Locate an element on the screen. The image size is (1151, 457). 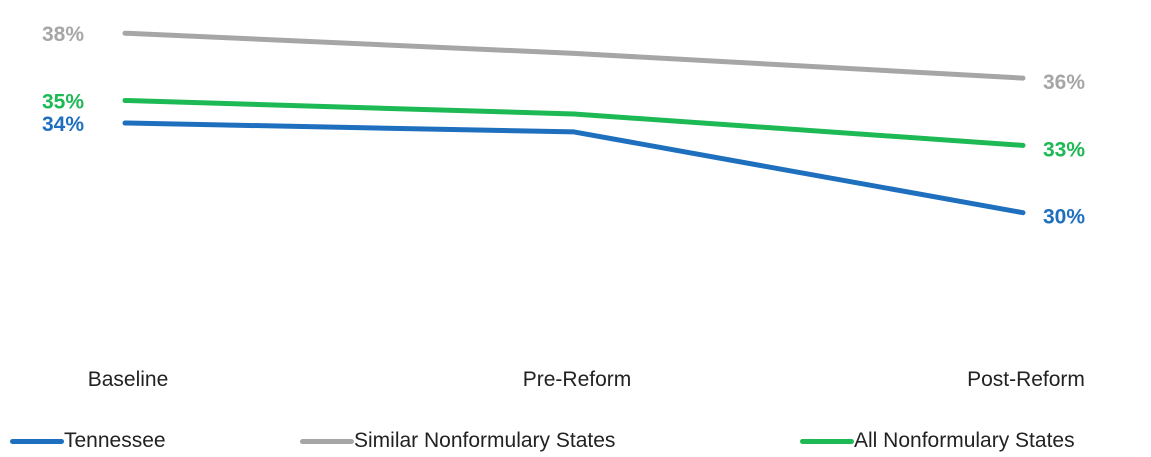
legend-label-all-nonformulary: All Nonformulary States is located at coordinates (964, 440).